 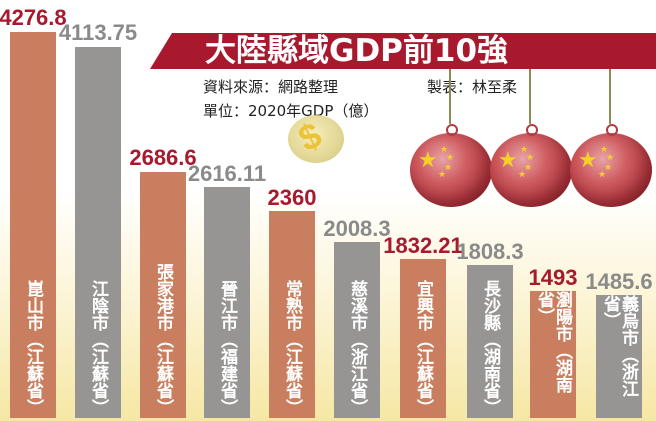 What do you see at coordinates (33, 225) in the screenshot?
I see `bar: 崑山市（江蘇省）` at bounding box center [33, 225].